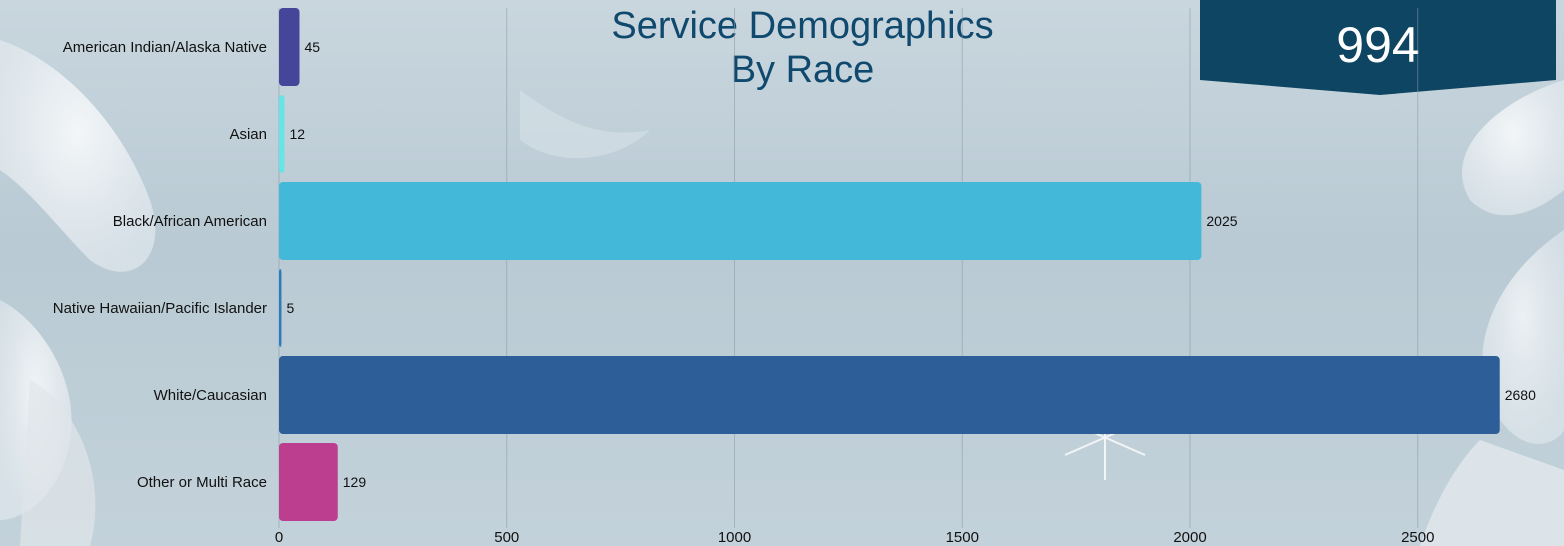  Describe the element at coordinates (506, 537) in the screenshot. I see `x-tick-label-500: 500` at that location.